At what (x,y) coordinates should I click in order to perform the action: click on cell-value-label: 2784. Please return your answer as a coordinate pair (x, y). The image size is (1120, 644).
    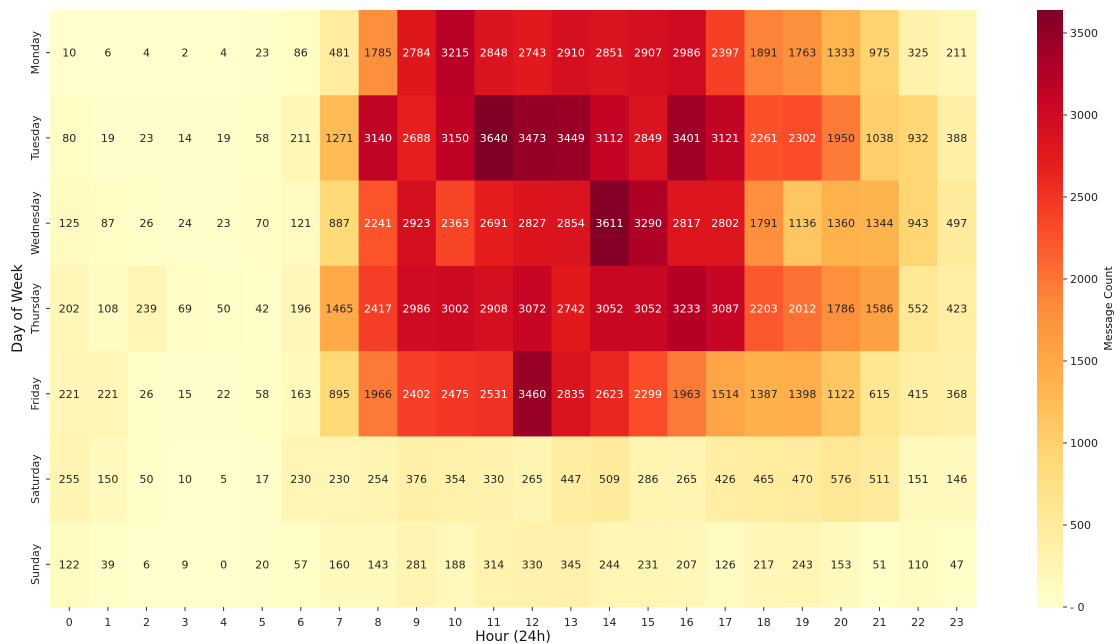
    Looking at the image, I should click on (417, 53).